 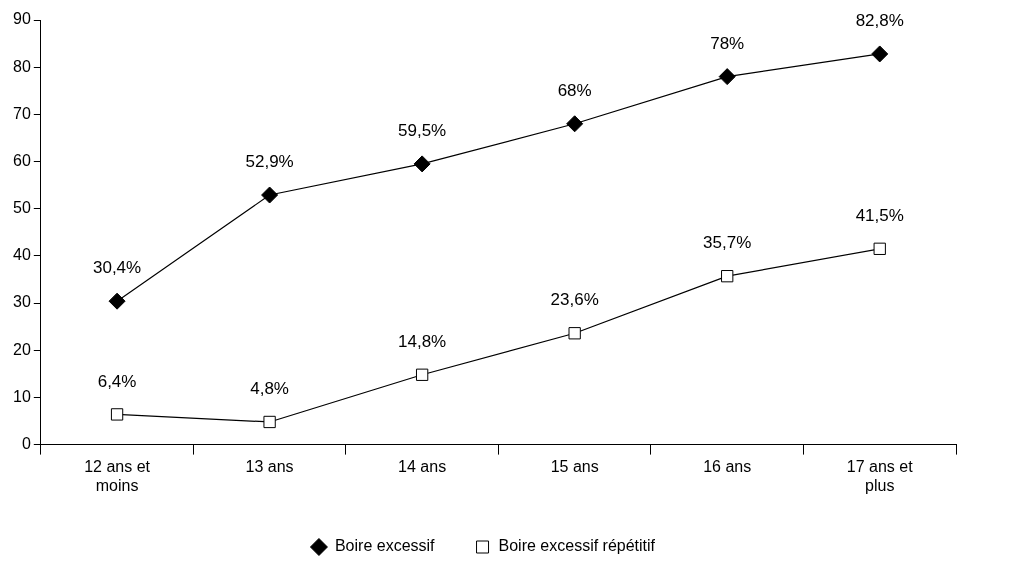 I want to click on y-tick-label: 60, so click(x=22, y=160).